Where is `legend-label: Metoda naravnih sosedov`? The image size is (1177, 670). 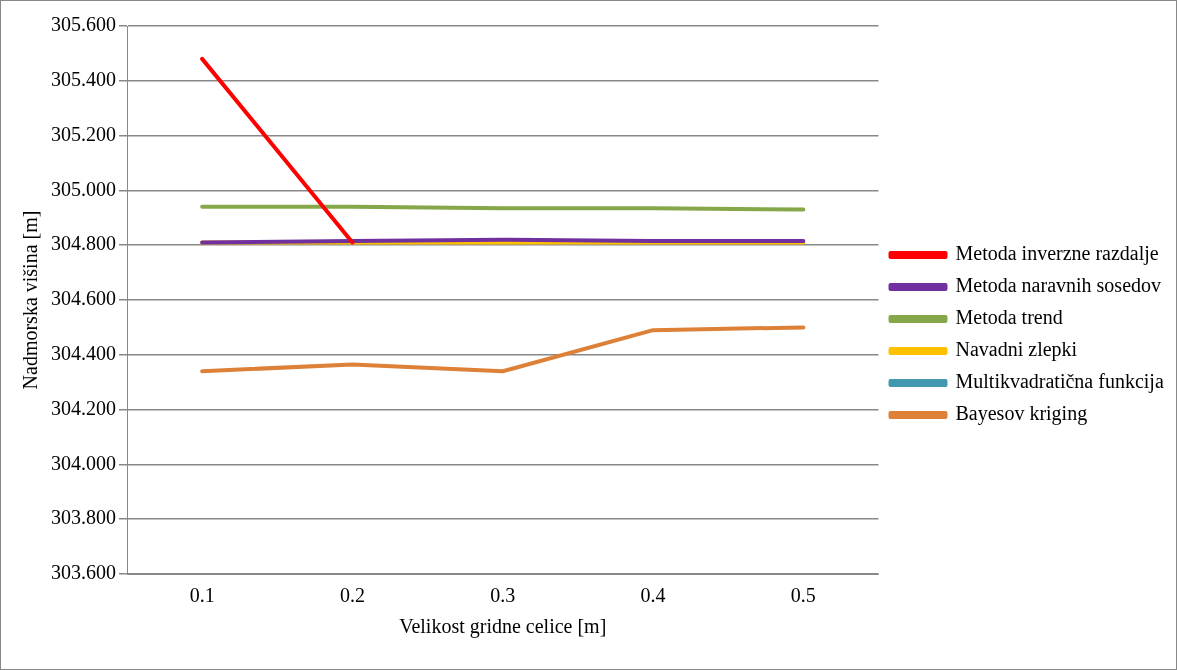
legend-label: Metoda naravnih sosedov is located at coordinates (1058, 285).